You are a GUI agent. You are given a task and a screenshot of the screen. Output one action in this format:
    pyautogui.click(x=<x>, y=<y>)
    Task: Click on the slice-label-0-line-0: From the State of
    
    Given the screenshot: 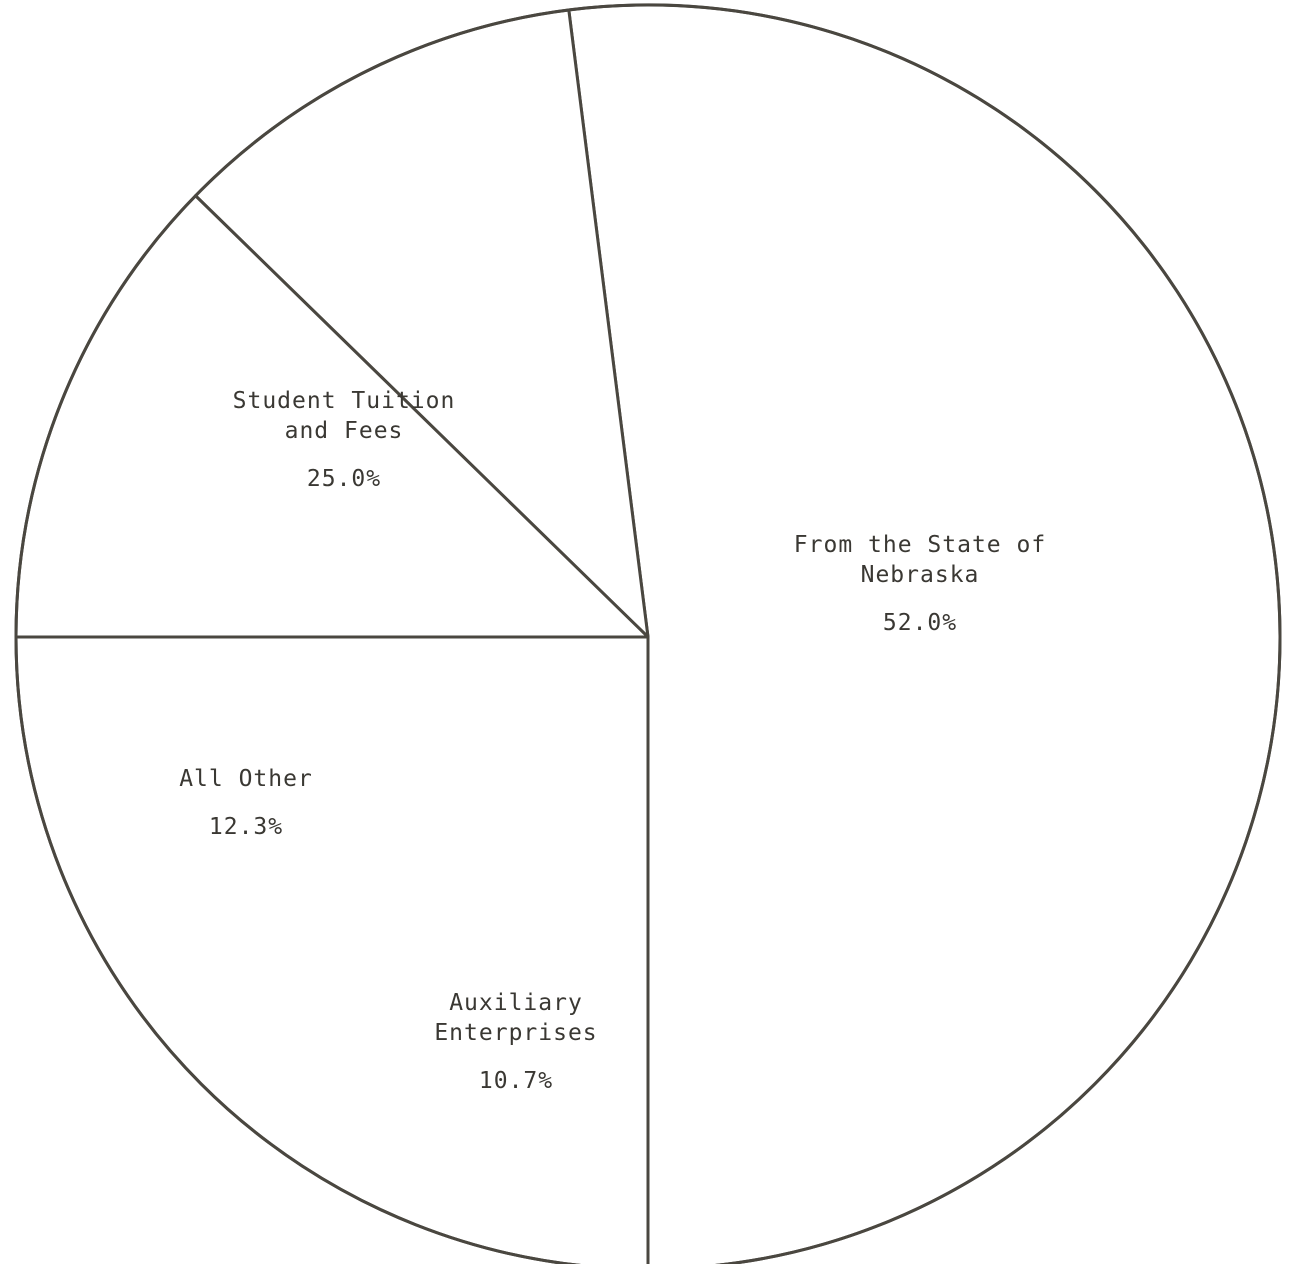 What is the action you would take?
    pyautogui.click(x=920, y=545)
    